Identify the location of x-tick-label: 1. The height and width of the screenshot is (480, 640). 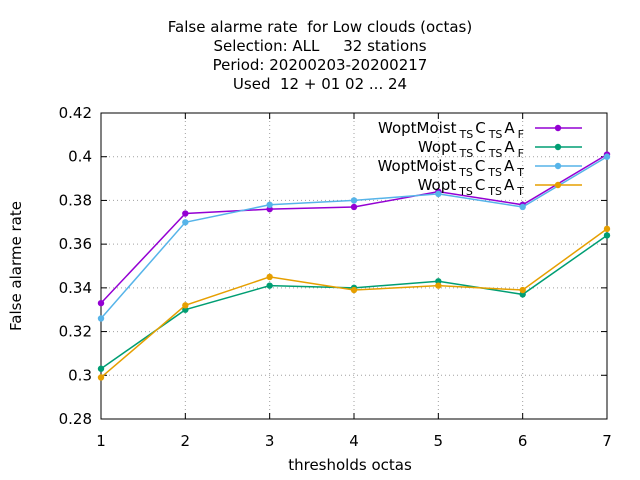
(101, 441).